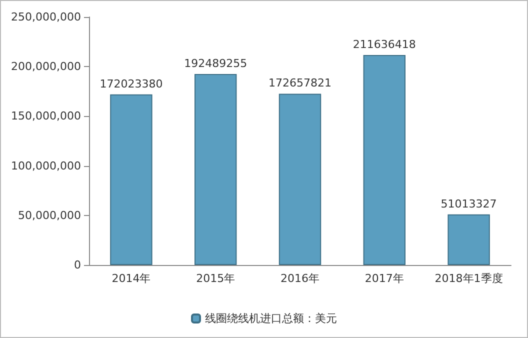  Describe the element at coordinates (384, 45) in the screenshot. I see `data-label: 211636418` at that location.